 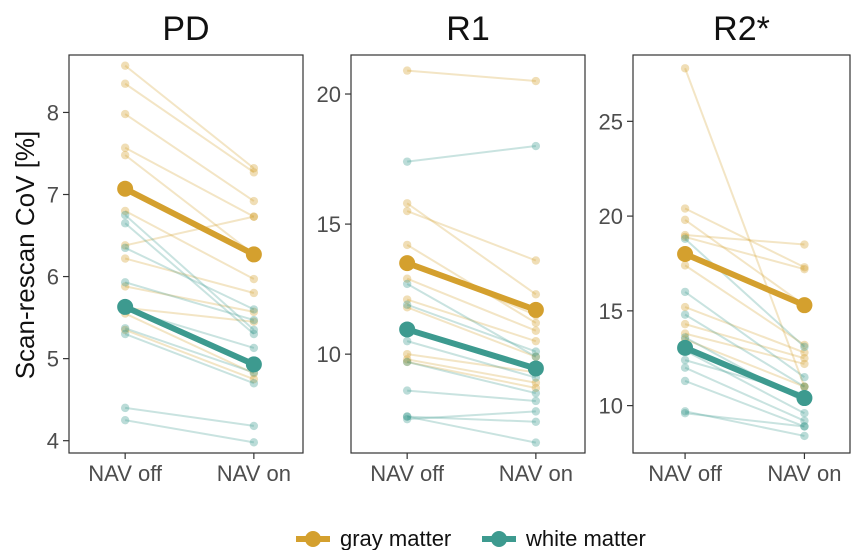 What do you see at coordinates (467, 29) in the screenshot?
I see `panel-title: R1` at bounding box center [467, 29].